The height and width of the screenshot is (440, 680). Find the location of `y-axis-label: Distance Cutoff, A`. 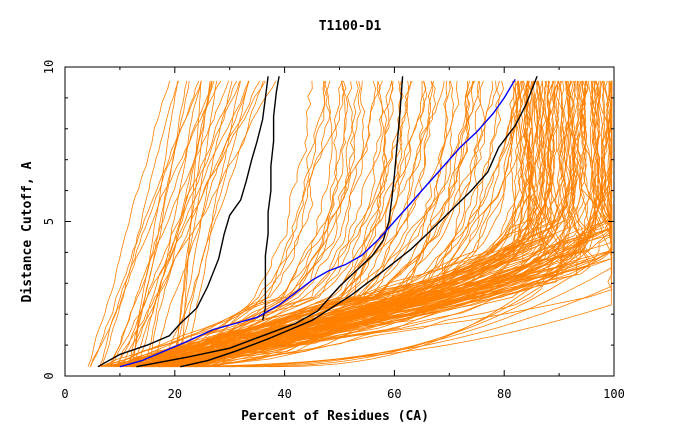

y-axis-label: Distance Cutoff, A is located at coordinates (27, 231).